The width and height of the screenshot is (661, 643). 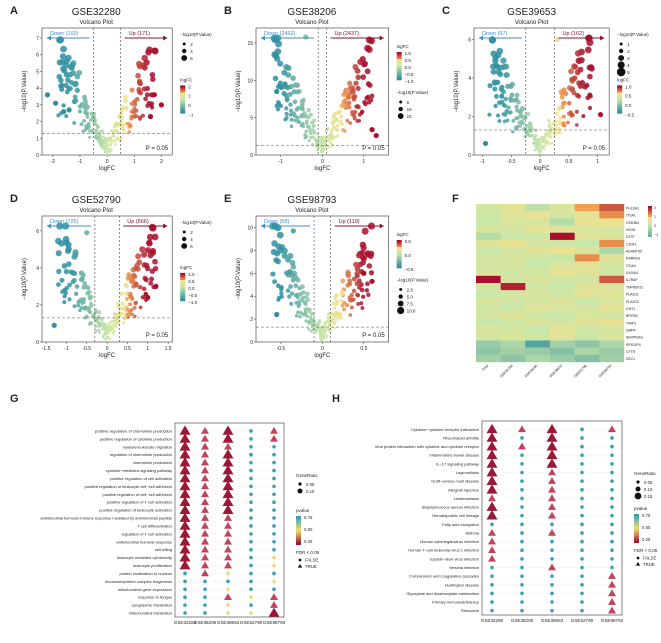 I want to click on term-label: cytoplasmic translation, so click(x=152, y=605).